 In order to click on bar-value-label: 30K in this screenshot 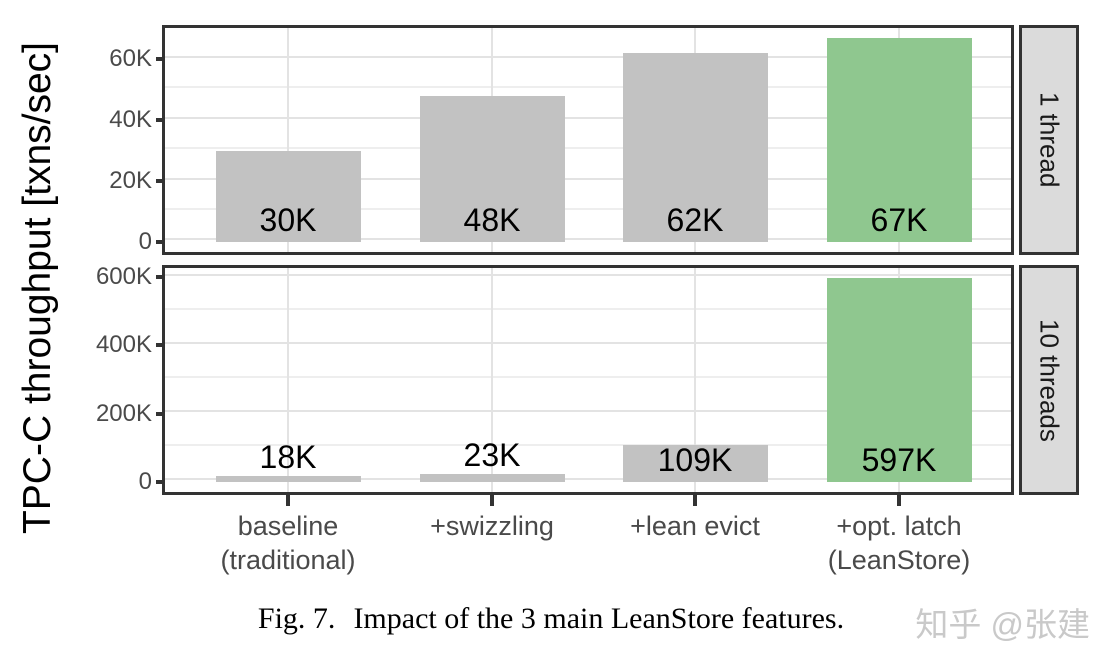, I will do `click(288, 219)`.